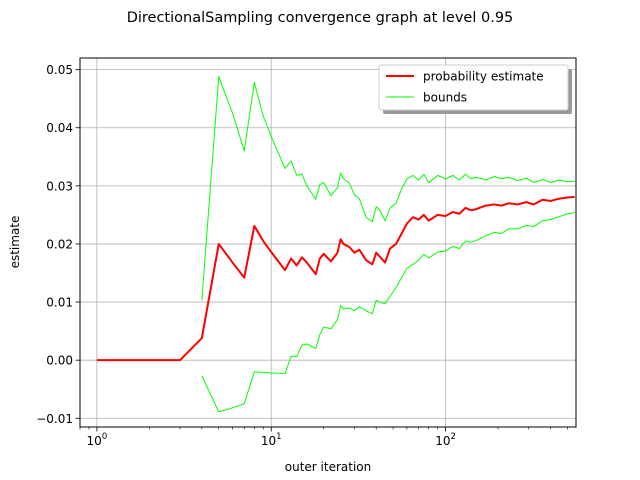  I want to click on x-tick-exponent: 0, so click(104, 437).